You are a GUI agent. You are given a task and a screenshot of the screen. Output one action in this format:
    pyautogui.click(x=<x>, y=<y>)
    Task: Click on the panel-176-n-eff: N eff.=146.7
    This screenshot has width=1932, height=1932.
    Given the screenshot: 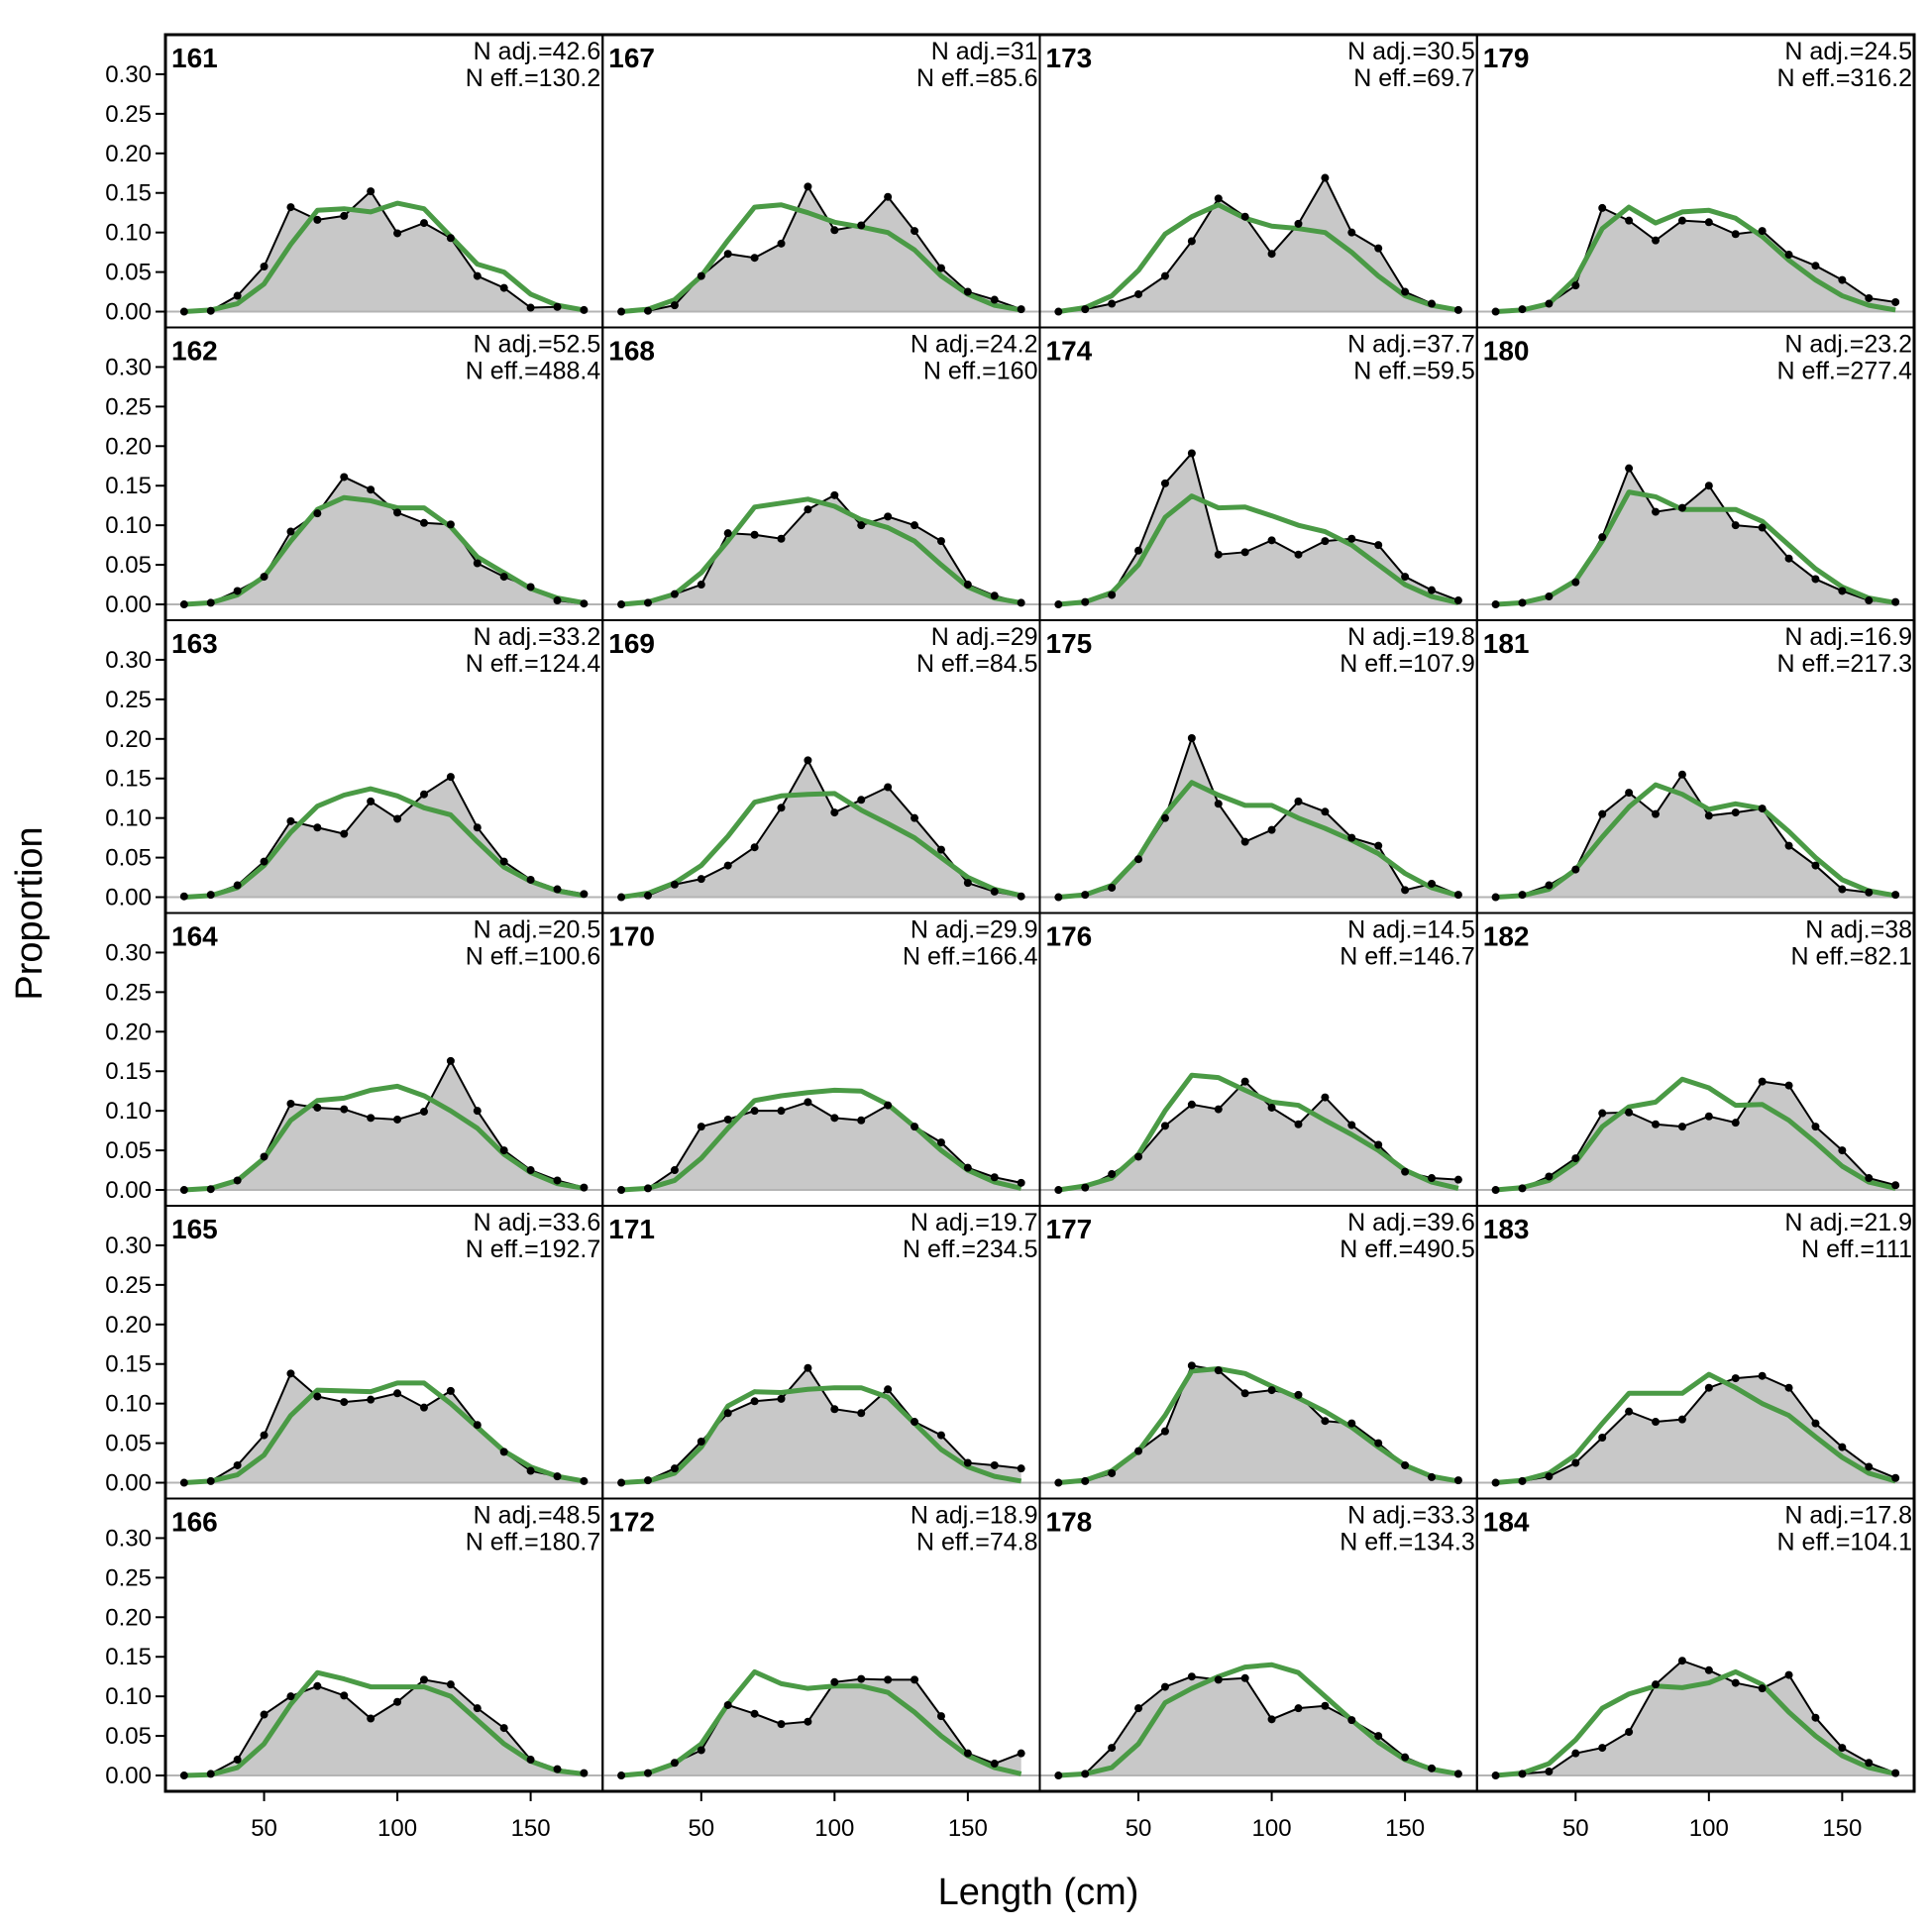 What is the action you would take?
    pyautogui.click(x=1407, y=957)
    